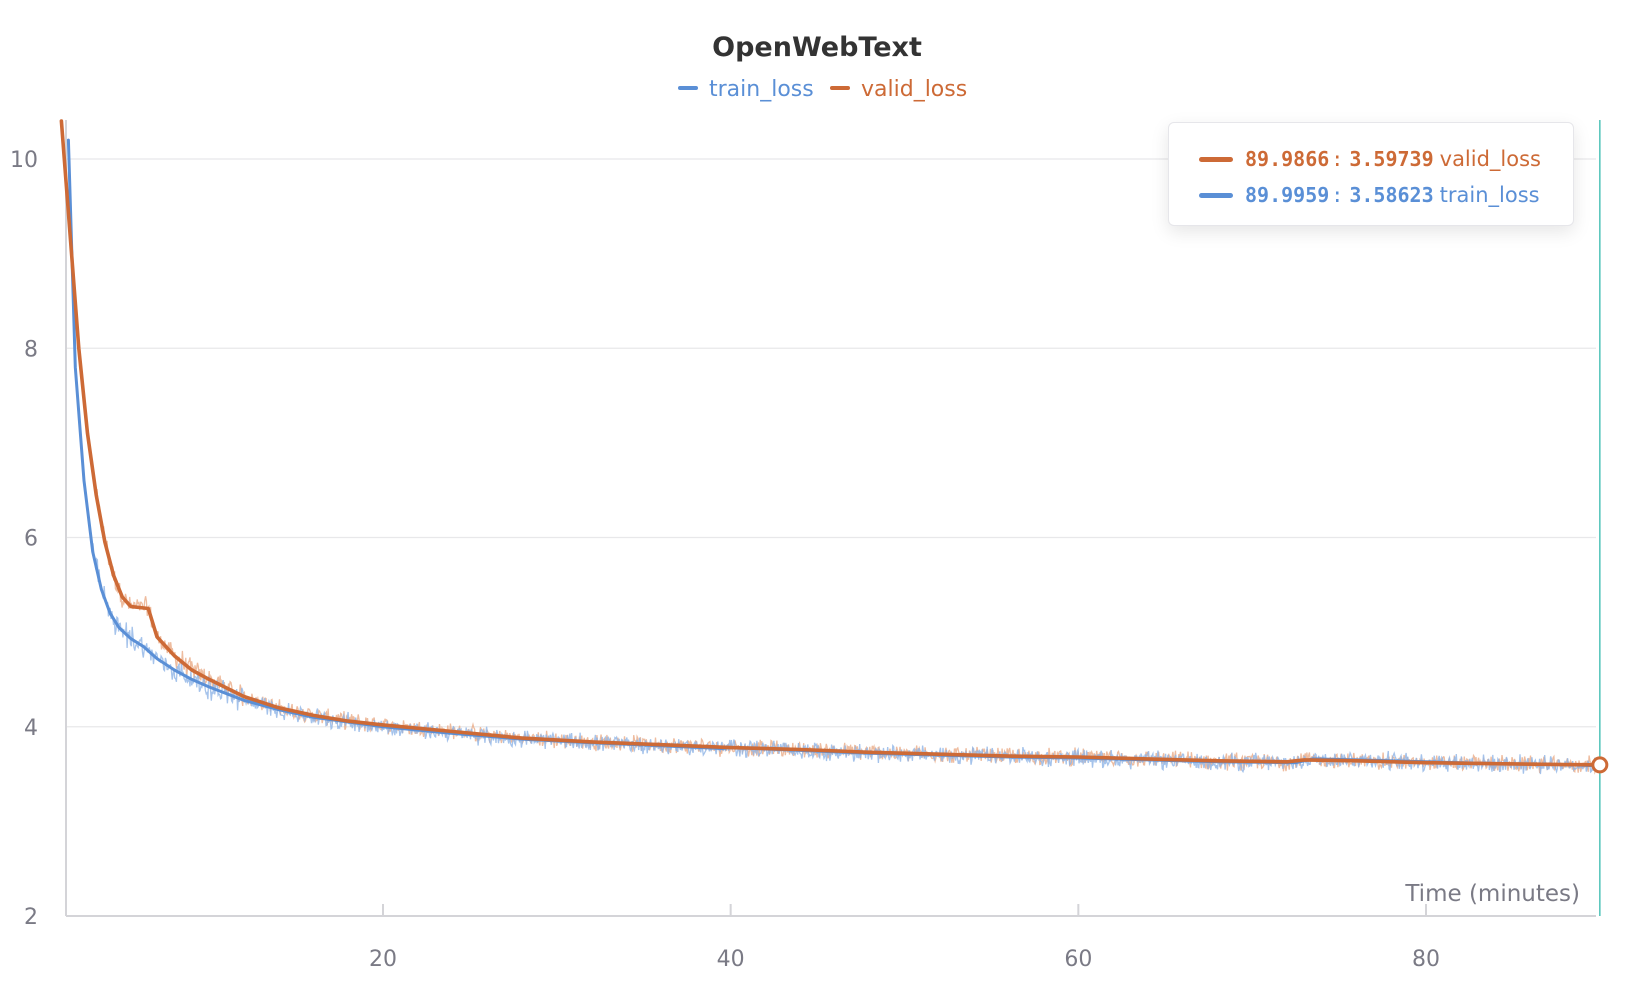 Image resolution: width=1634 pixels, height=994 pixels. What do you see at coordinates (31, 917) in the screenshot?
I see `y-tick-label: 2` at bounding box center [31, 917].